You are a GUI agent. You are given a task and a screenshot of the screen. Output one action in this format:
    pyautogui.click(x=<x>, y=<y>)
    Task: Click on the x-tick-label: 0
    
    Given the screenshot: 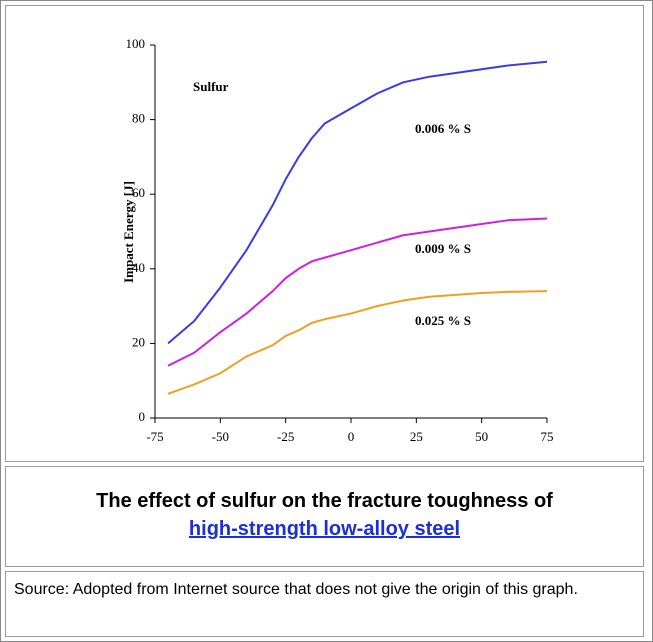 What is the action you would take?
    pyautogui.click(x=351, y=436)
    